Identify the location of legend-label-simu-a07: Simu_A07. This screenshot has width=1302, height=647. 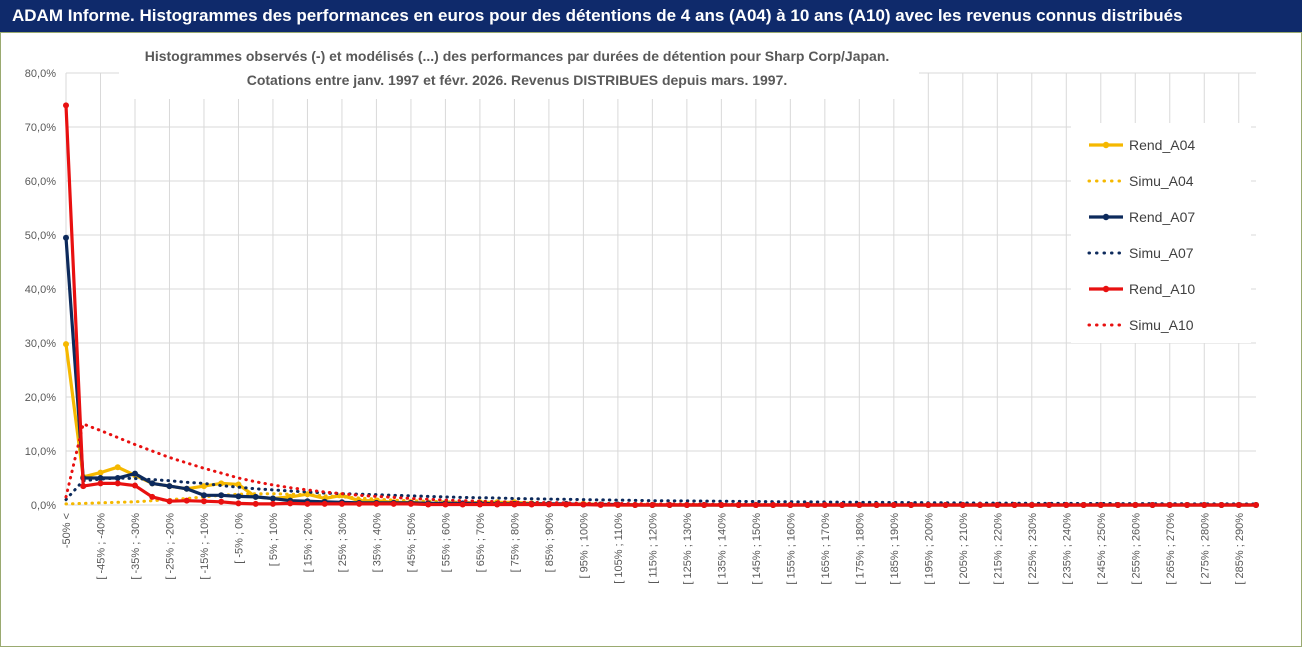
(1161, 253).